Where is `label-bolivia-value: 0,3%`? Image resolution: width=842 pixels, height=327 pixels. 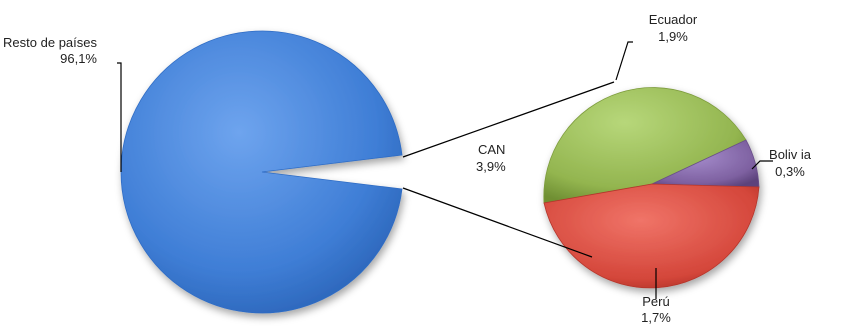
label-bolivia-value: 0,3% is located at coordinates (790, 171).